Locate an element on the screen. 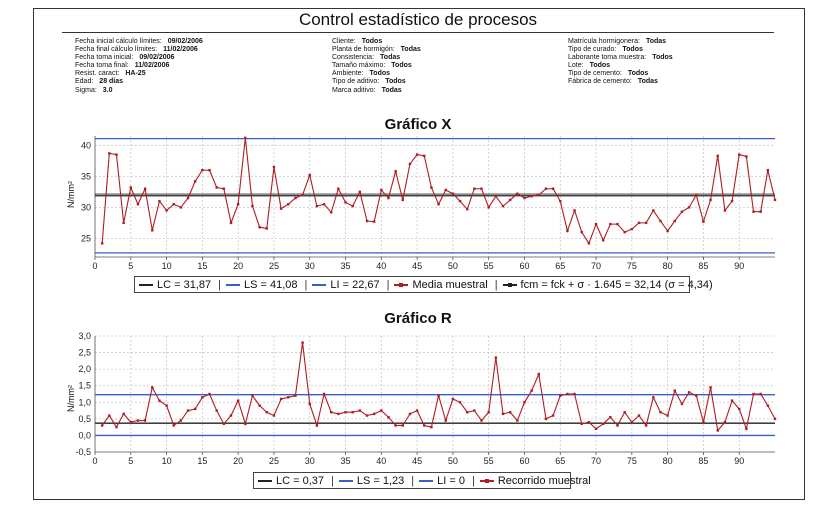 The width and height of the screenshot is (840, 507). x-tick-label: 15 is located at coordinates (202, 266).